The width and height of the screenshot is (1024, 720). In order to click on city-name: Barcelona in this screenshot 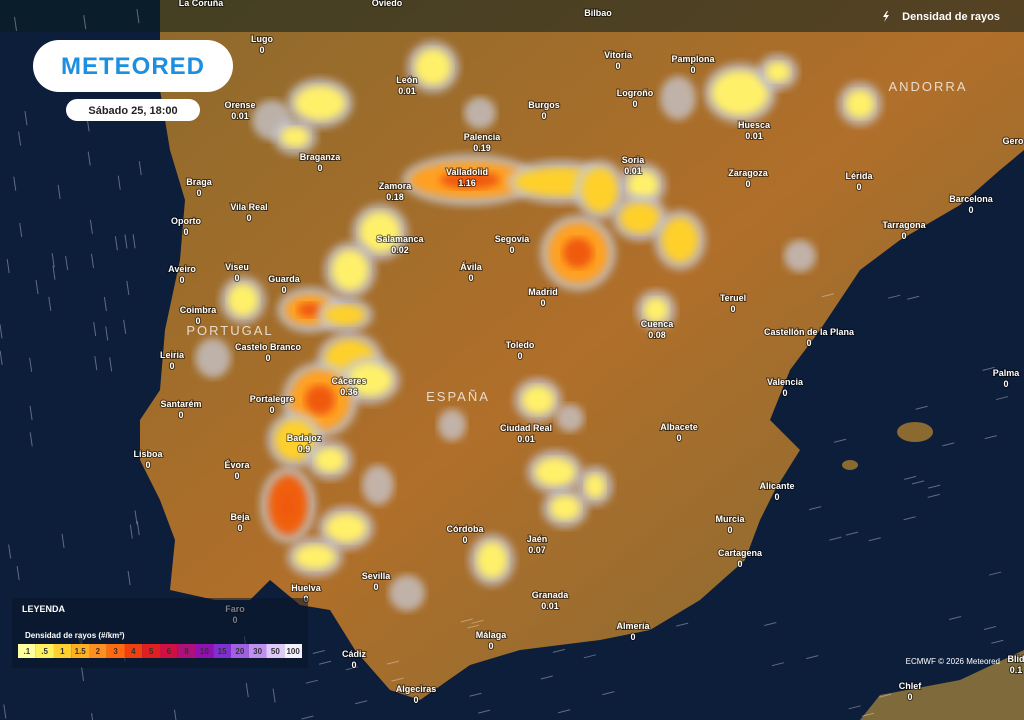, I will do `click(971, 199)`.